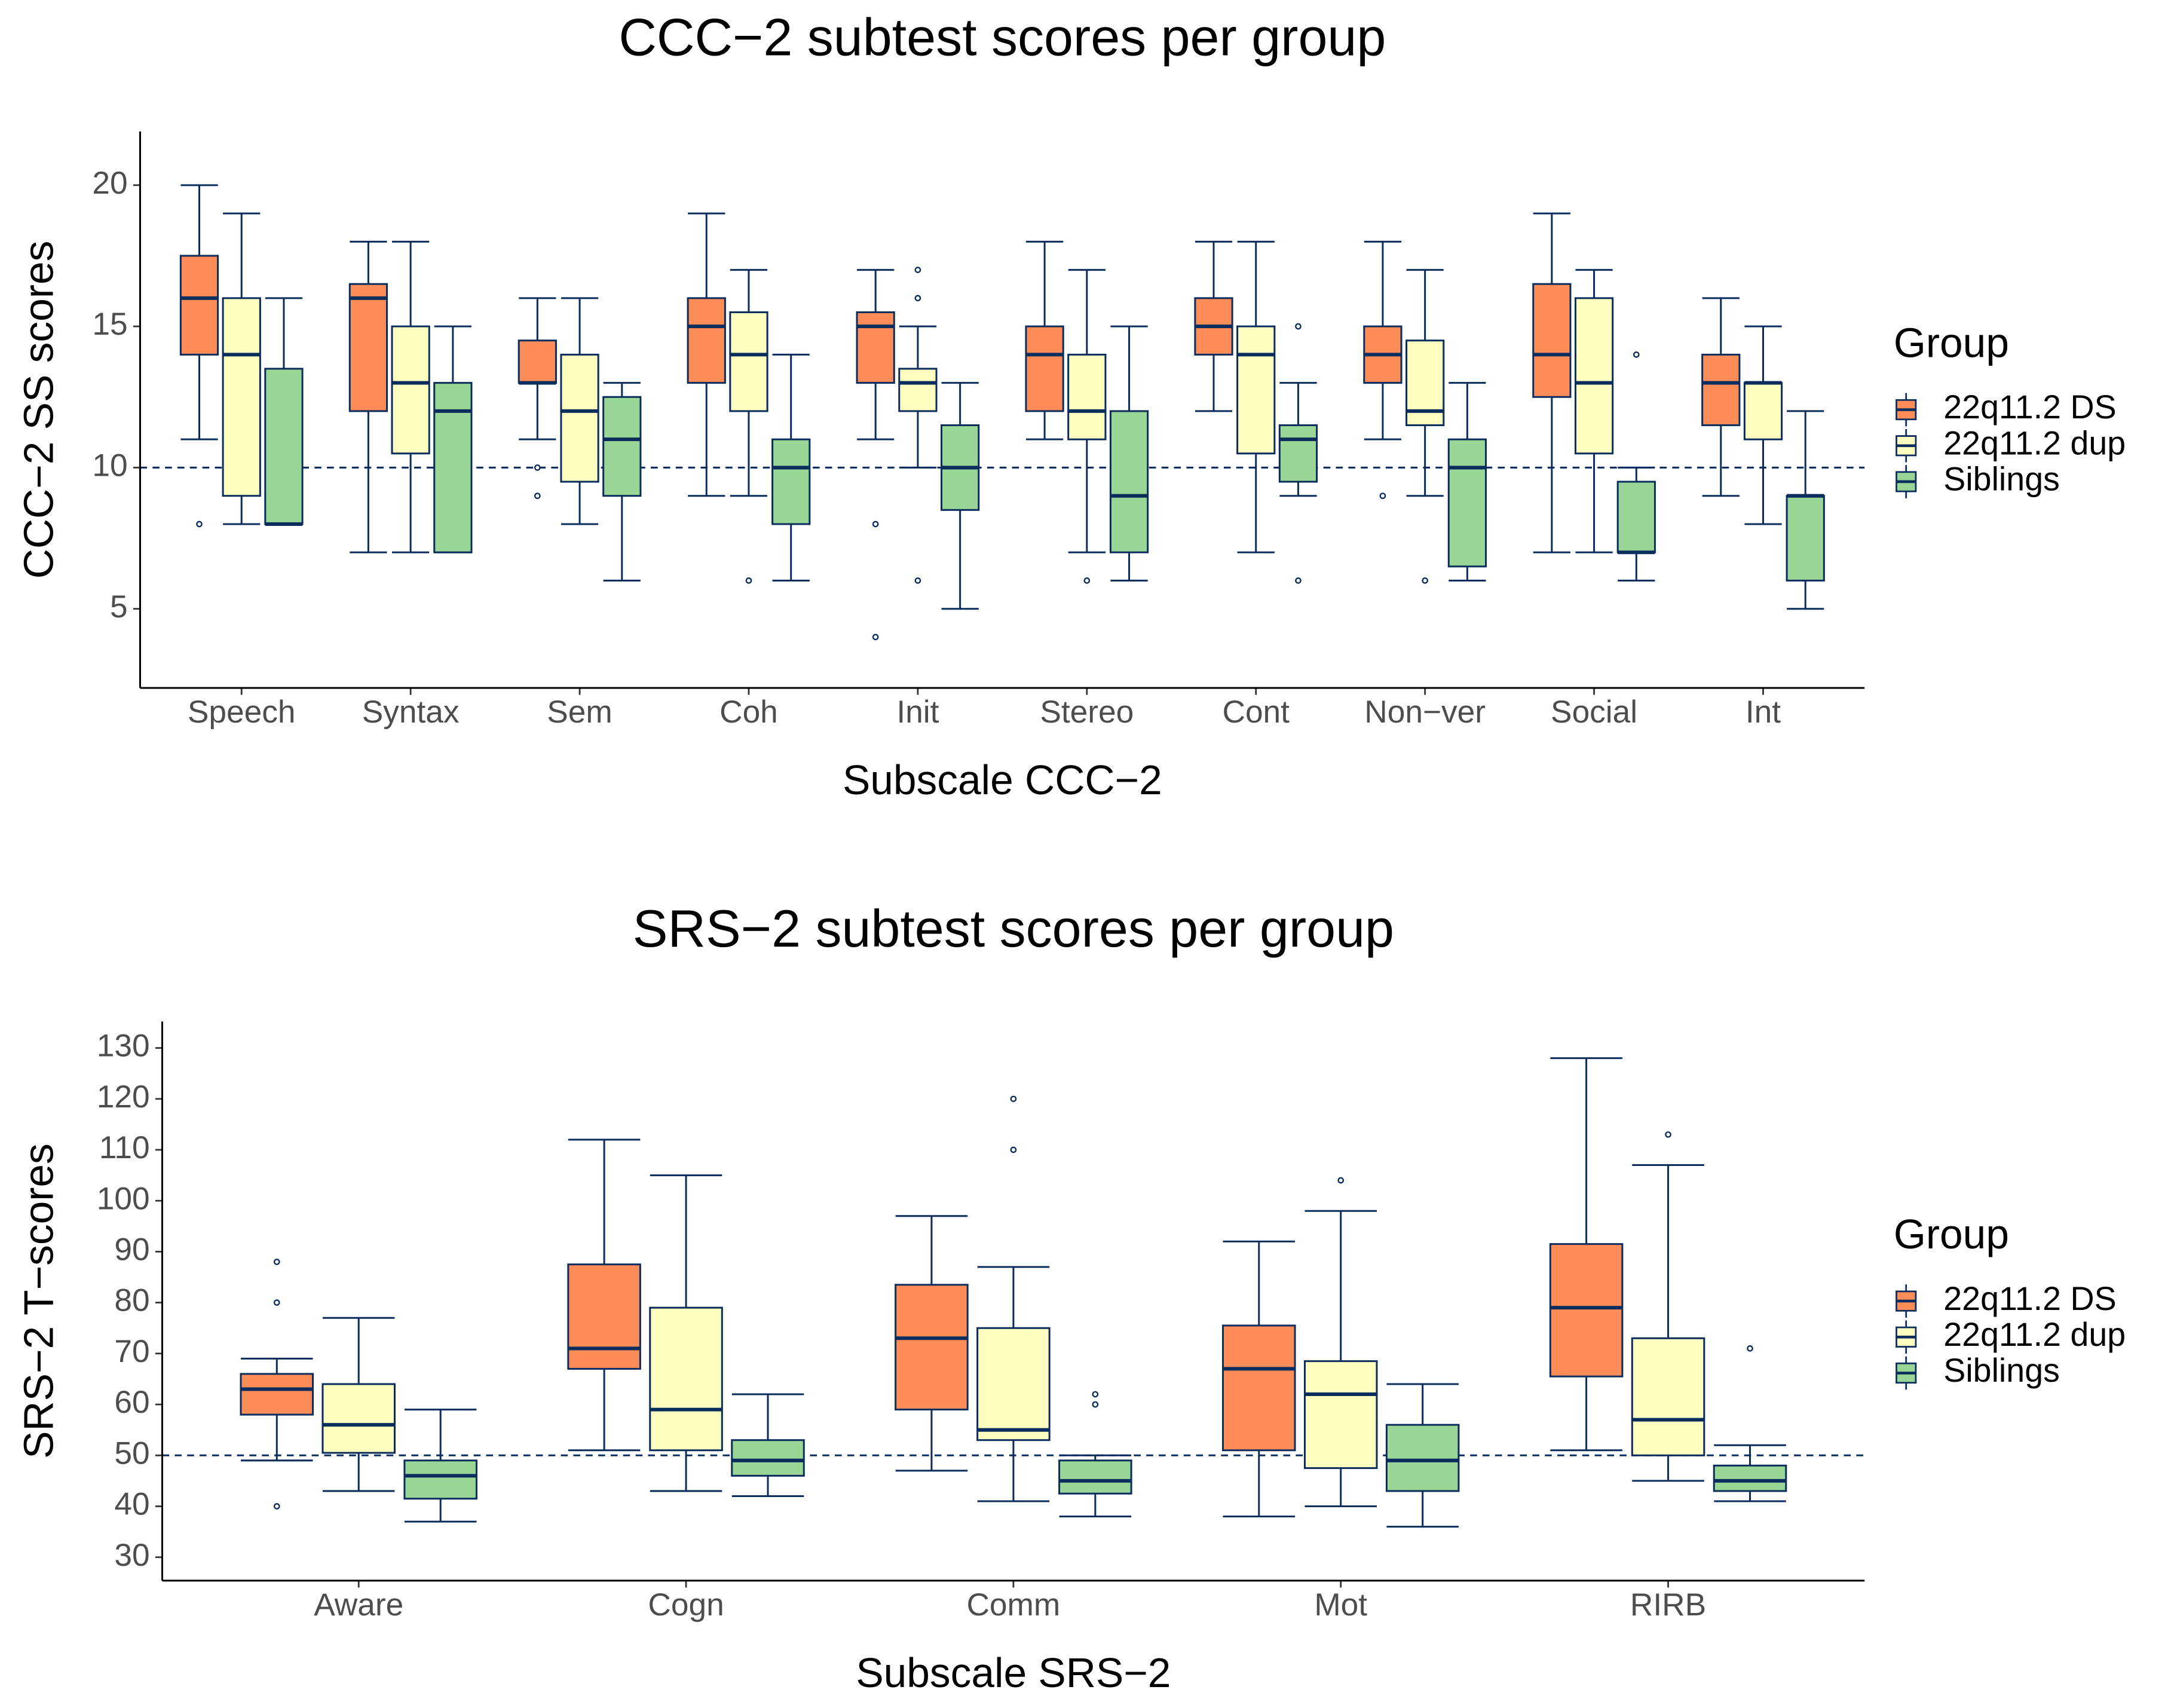 This screenshot has width=2168, height=1708. What do you see at coordinates (2030, 407) in the screenshot?
I see `legend-label: 22q11.2 DS` at bounding box center [2030, 407].